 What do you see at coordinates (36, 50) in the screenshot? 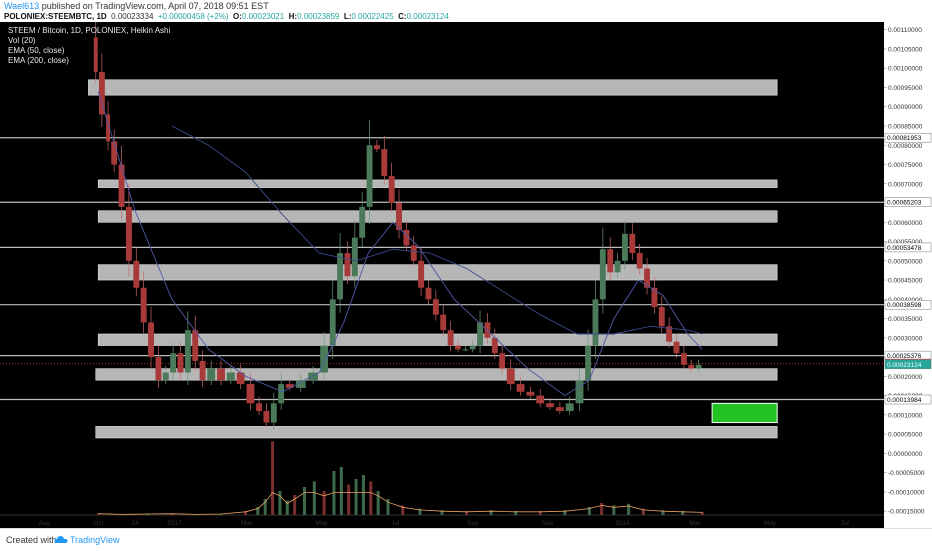
I see `legend-indicator-ema50: EMA (50, close)` at bounding box center [36, 50].